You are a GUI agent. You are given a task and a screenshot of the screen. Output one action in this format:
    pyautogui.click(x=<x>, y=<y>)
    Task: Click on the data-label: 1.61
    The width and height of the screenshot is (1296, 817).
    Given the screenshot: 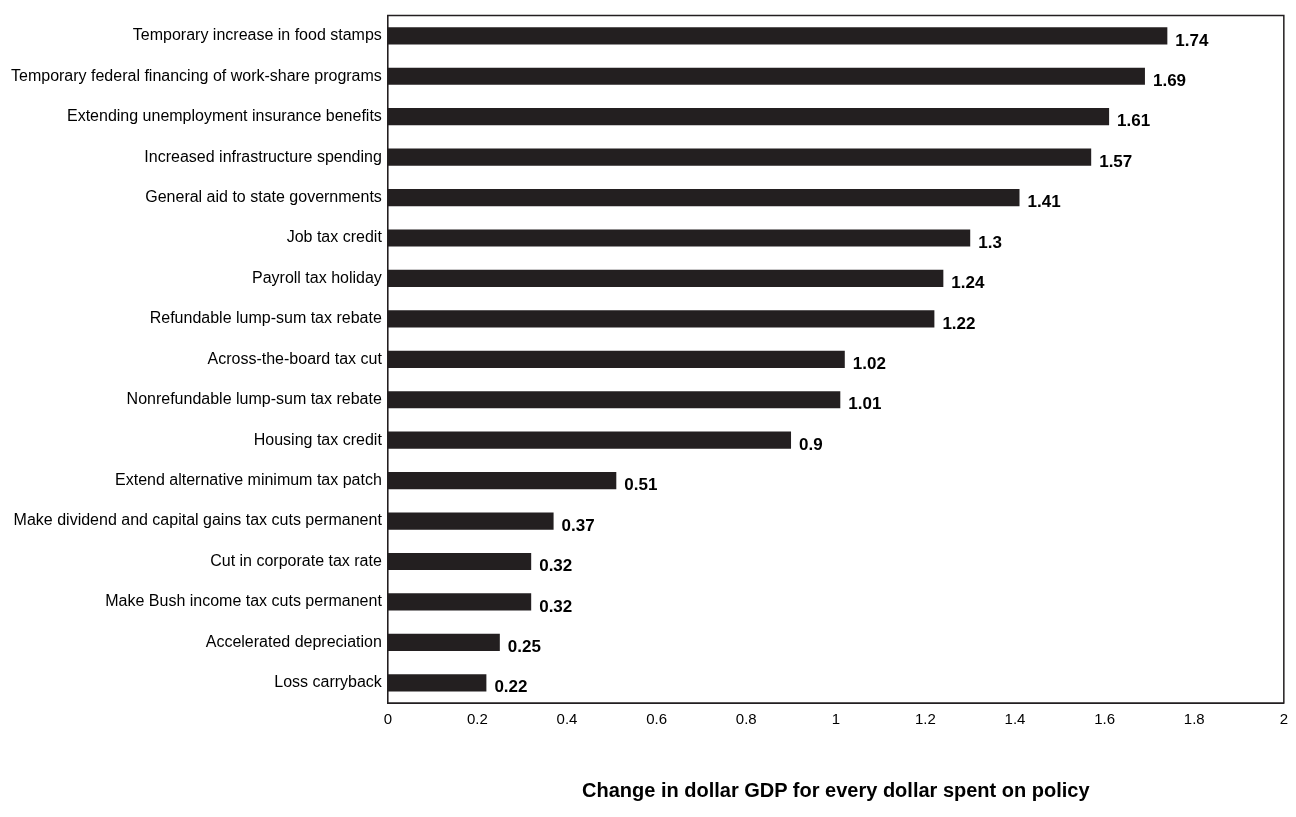 What is the action you would take?
    pyautogui.click(x=1134, y=121)
    